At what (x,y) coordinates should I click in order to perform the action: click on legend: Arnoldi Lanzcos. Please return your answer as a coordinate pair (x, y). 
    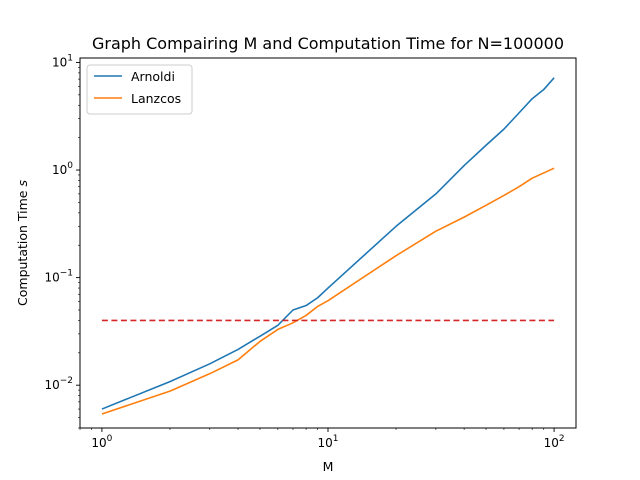
    Looking at the image, I should click on (139, 89).